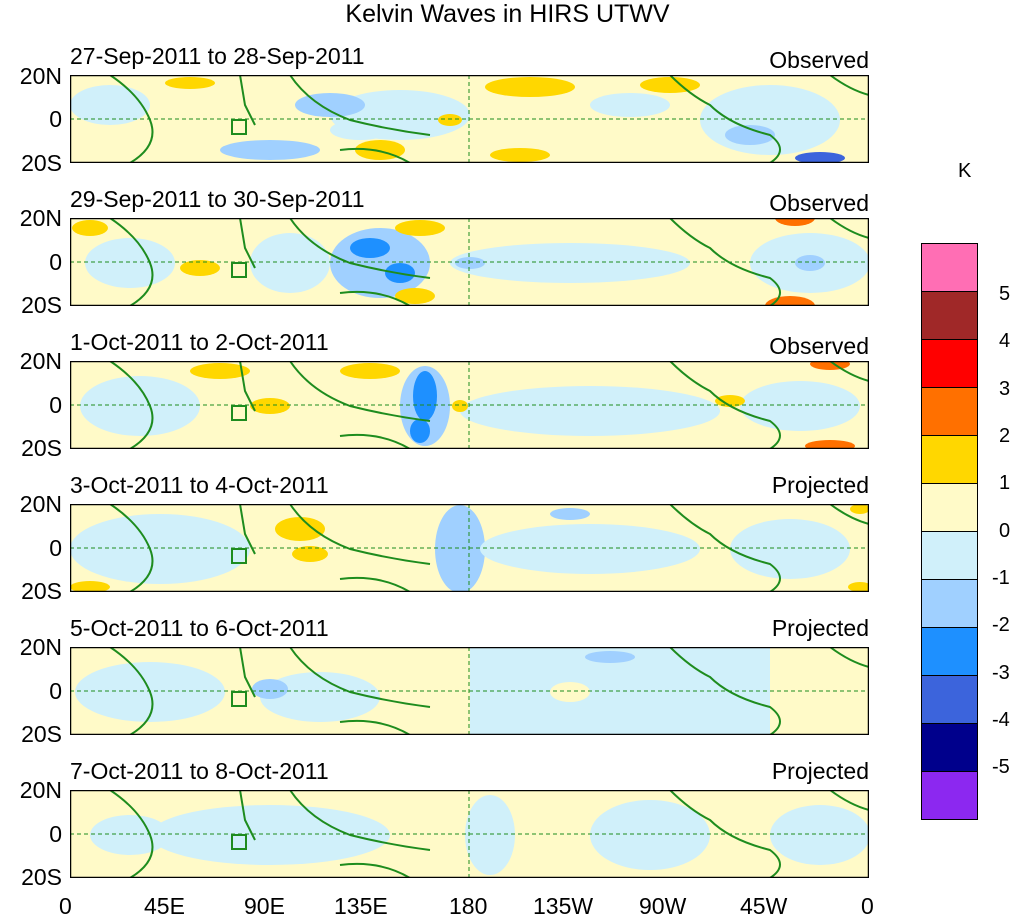  Describe the element at coordinates (563, 906) in the screenshot. I see `lon-label-135w: 135W` at that location.